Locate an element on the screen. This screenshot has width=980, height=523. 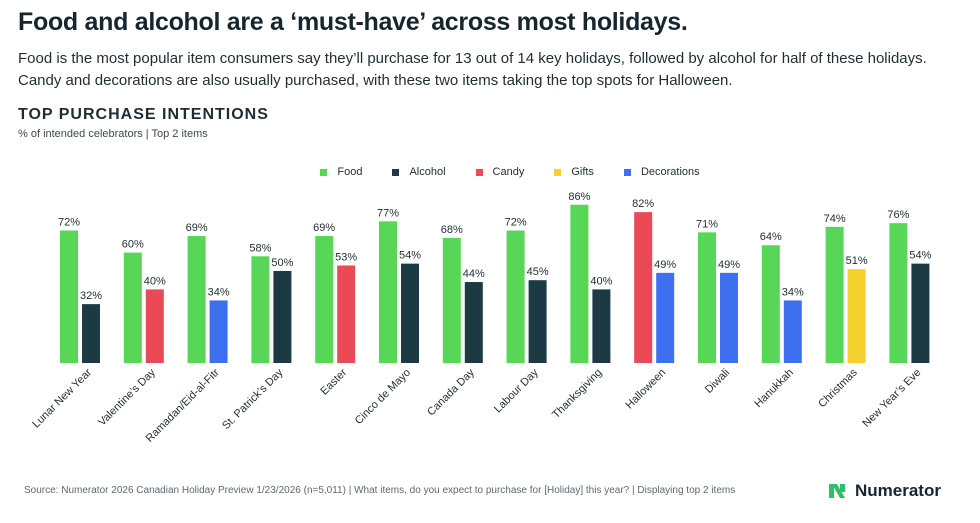
legend-item-gifts: Gifts is located at coordinates (574, 172).